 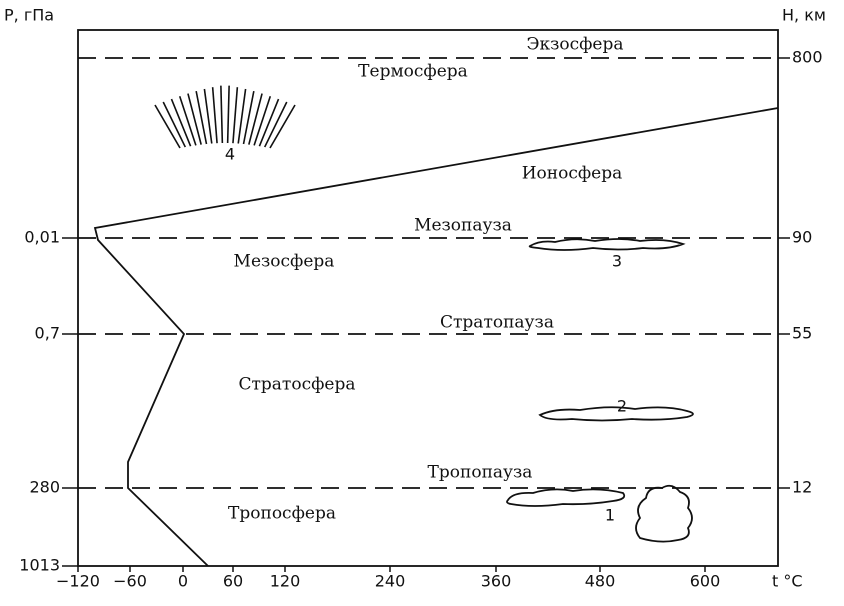 What do you see at coordinates (705, 581) in the screenshot?
I see `bottom-tick-label: 600` at bounding box center [705, 581].